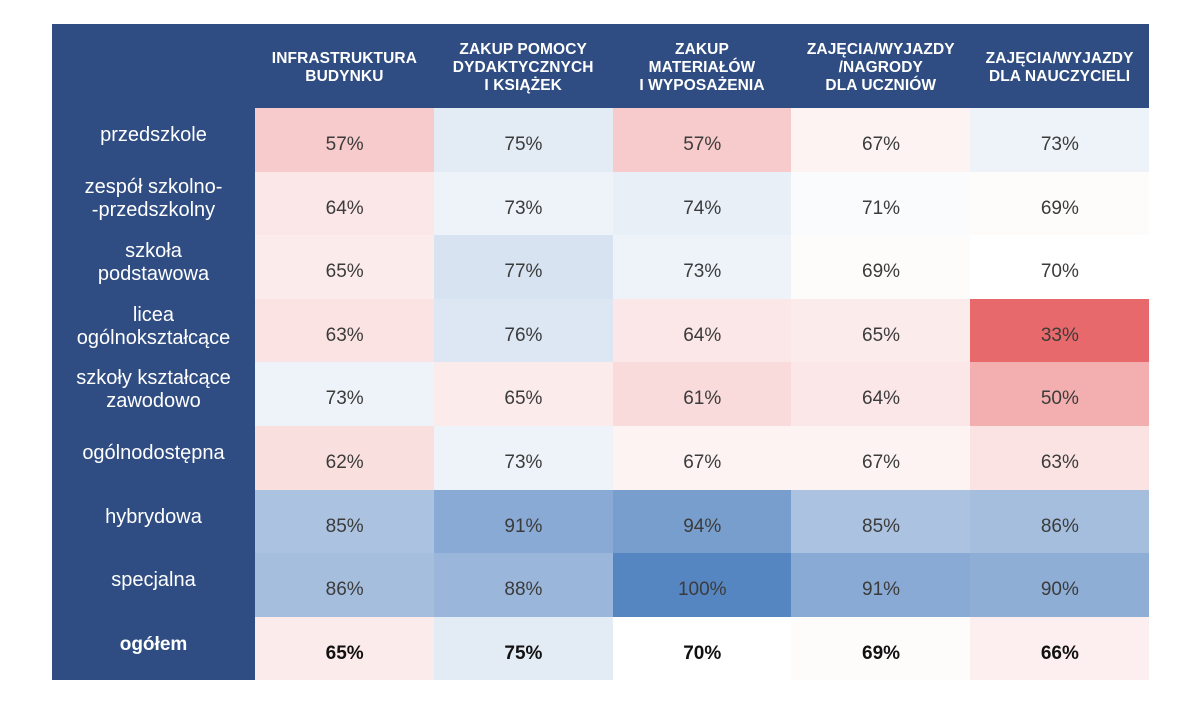 This screenshot has width=1188, height=713. I want to click on total-cell: 69%, so click(881, 648).